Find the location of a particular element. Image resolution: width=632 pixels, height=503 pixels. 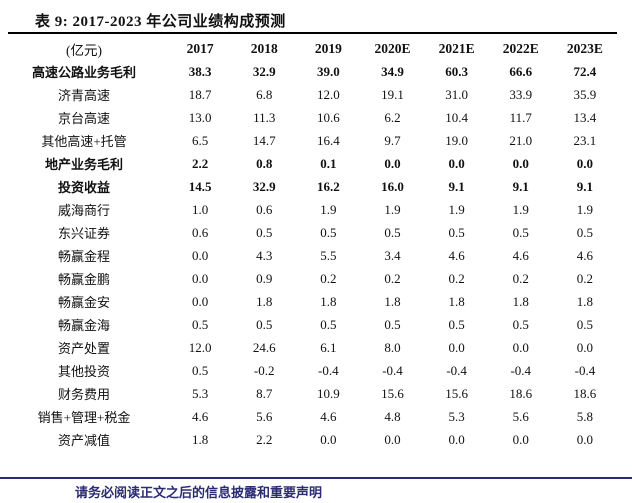

row-label: 京台高速 is located at coordinates (83, 118).